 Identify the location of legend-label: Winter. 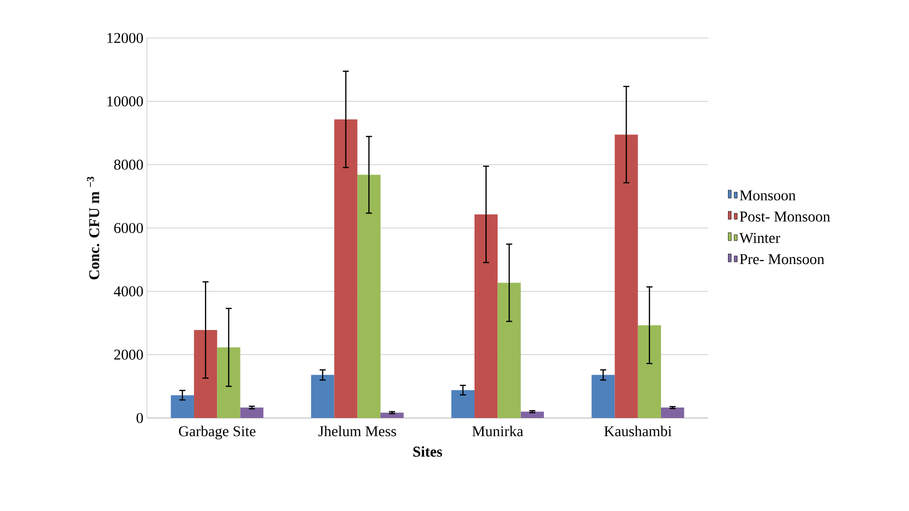
(759, 238).